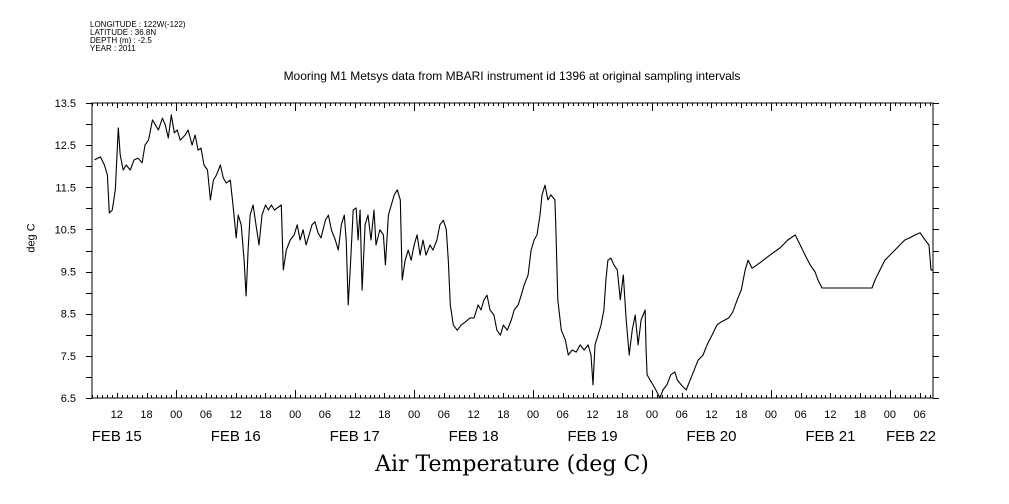 The height and width of the screenshot is (504, 1009). I want to click on x-axis-title: Air Temperature (deg C), so click(512, 464).